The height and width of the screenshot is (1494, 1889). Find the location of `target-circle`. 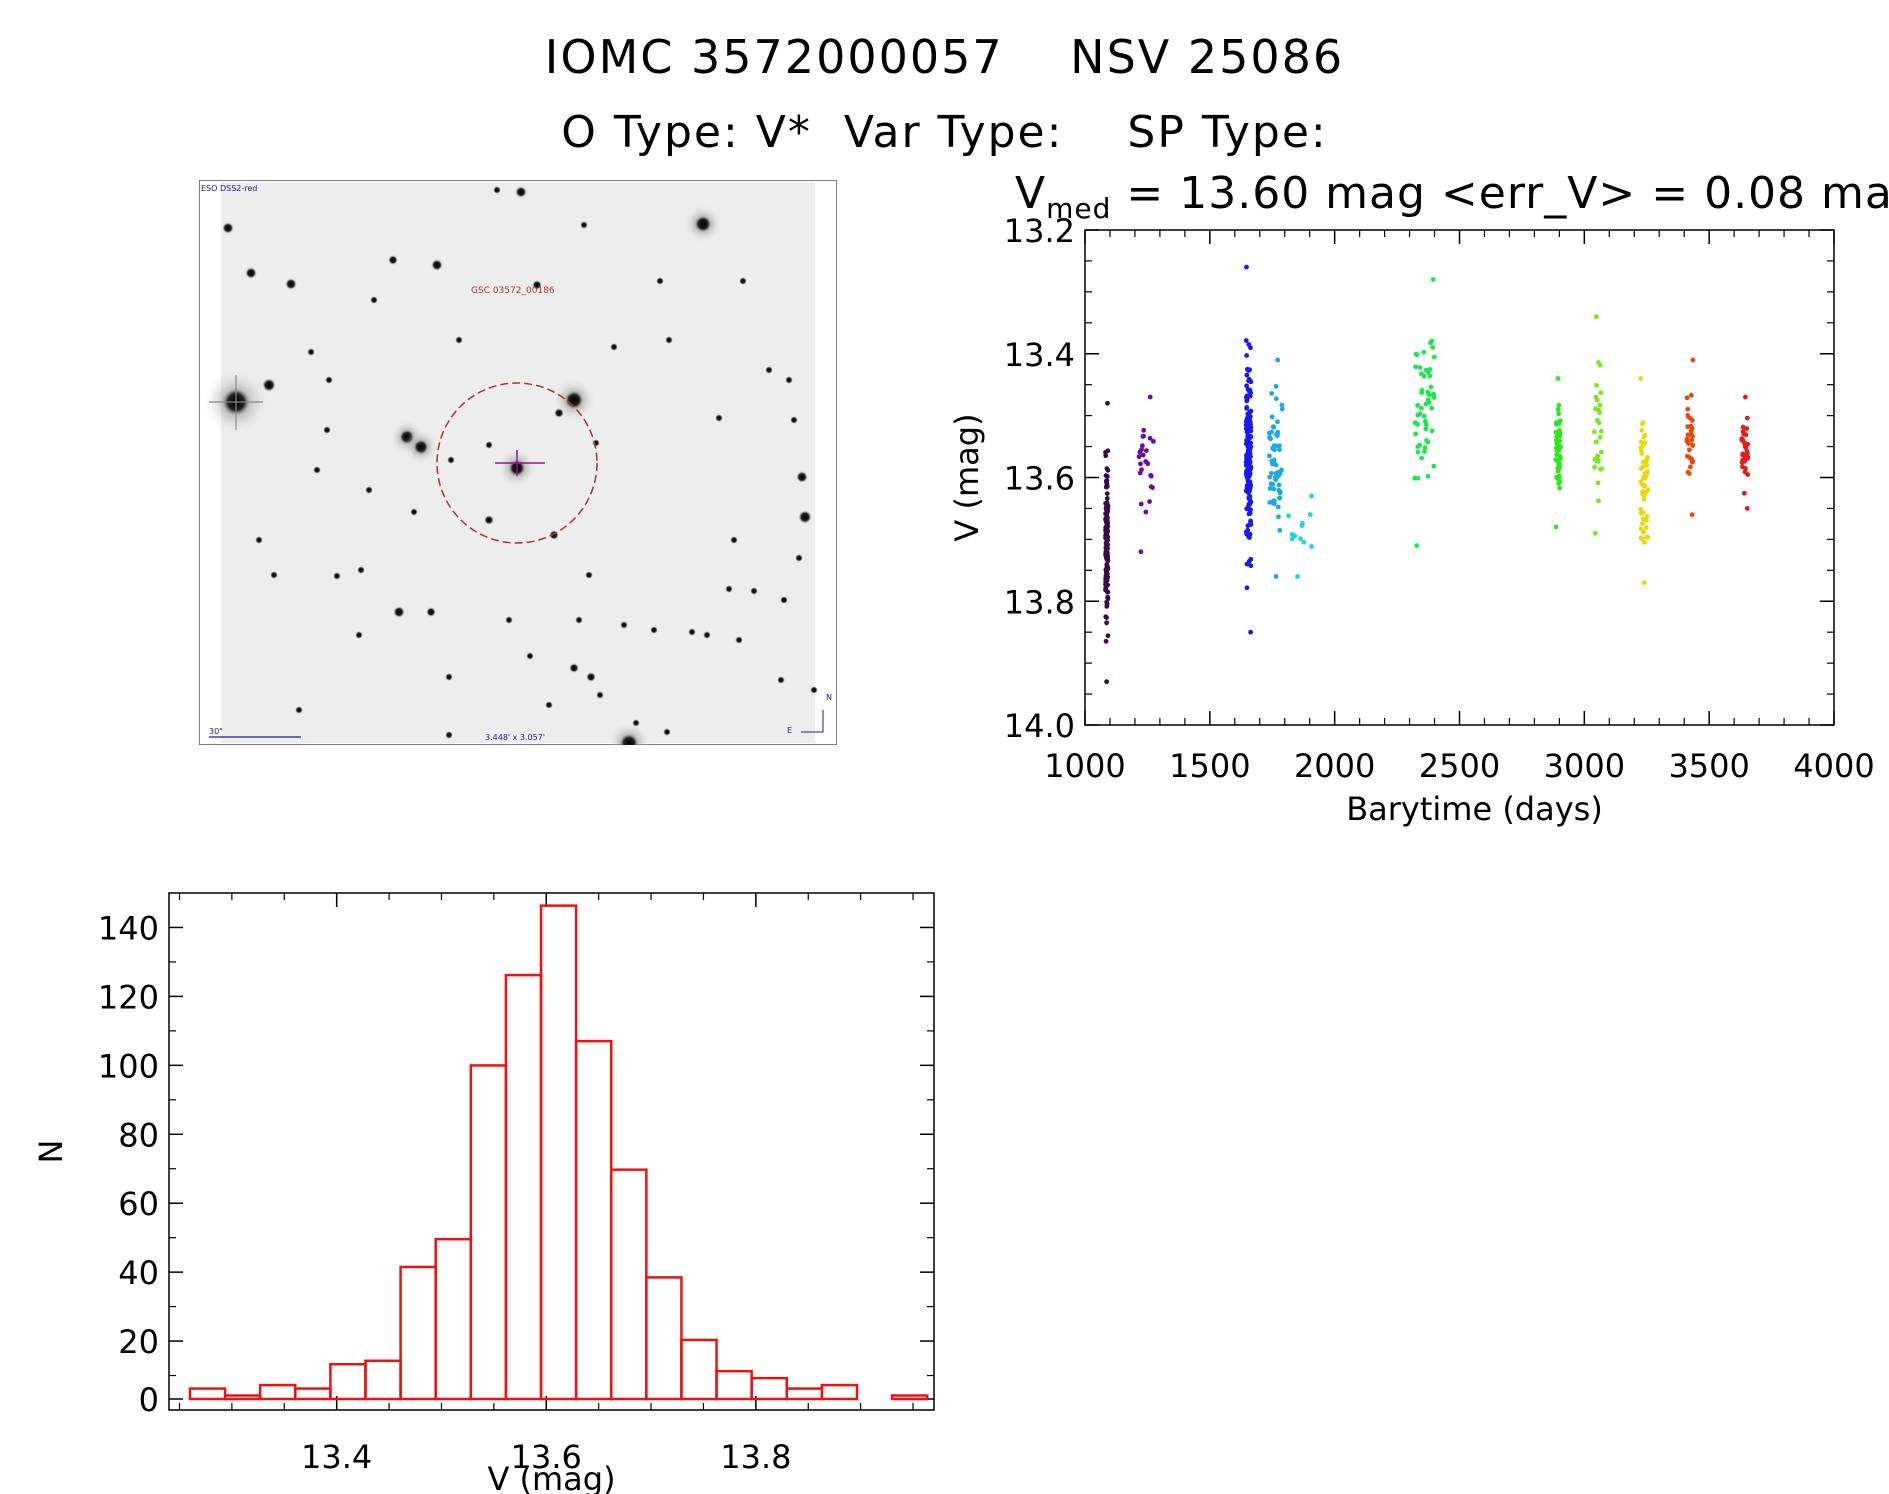

target-circle is located at coordinates (517, 463).